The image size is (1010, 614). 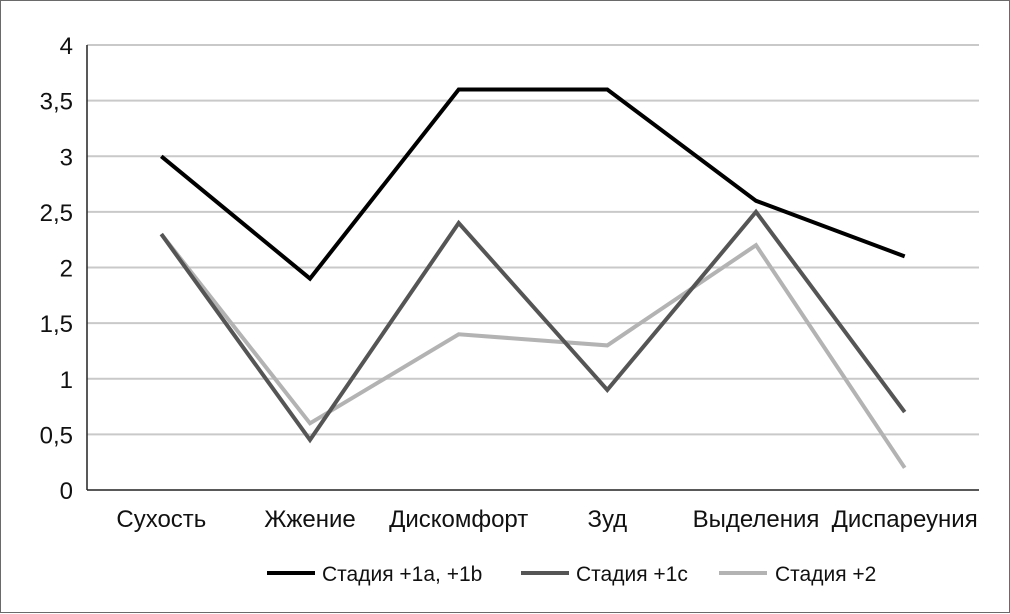 What do you see at coordinates (66, 491) in the screenshot?
I see `y-tick-label: 0` at bounding box center [66, 491].